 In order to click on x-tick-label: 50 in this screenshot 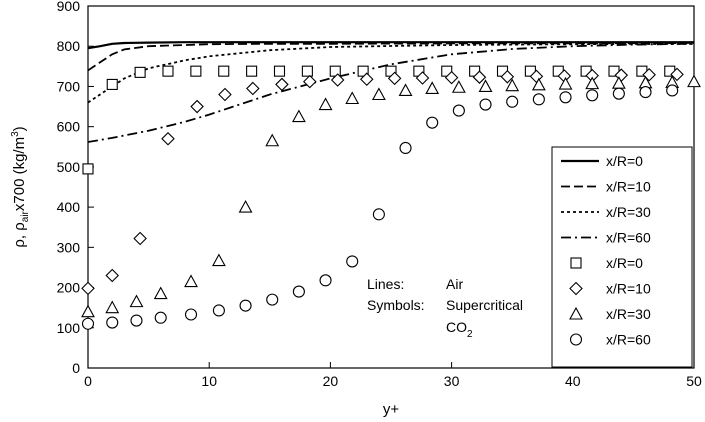, I will do `click(694, 381)`.